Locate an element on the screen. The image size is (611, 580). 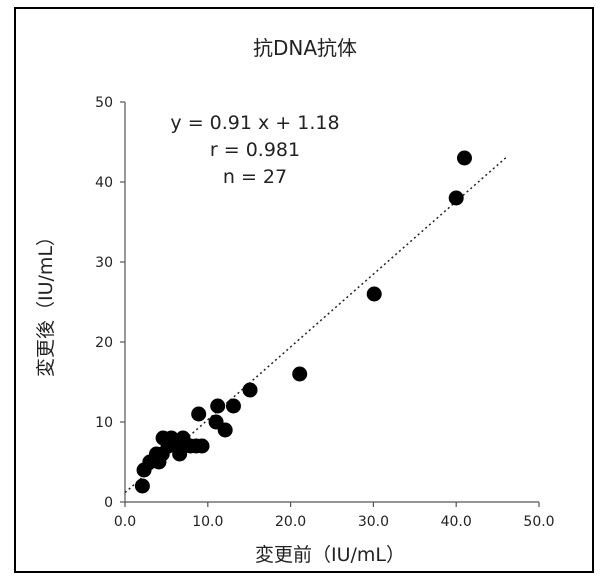
x-tick-label: 40.0 is located at coordinates (456, 522).